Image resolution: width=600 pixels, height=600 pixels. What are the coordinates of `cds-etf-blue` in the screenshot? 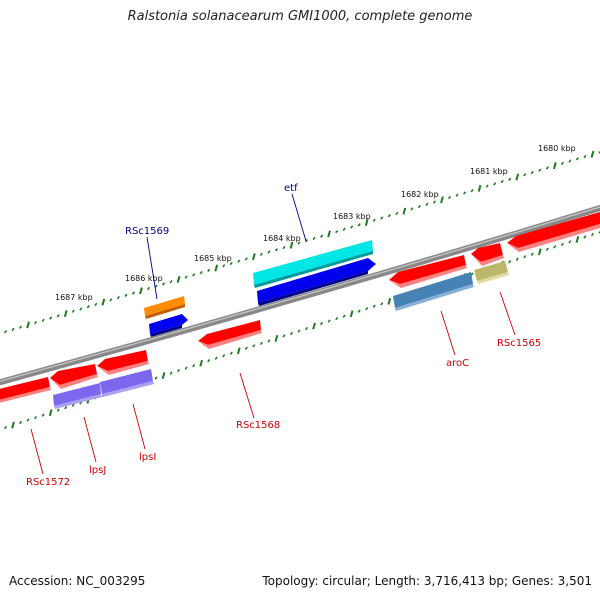 It's located at (316, 280).